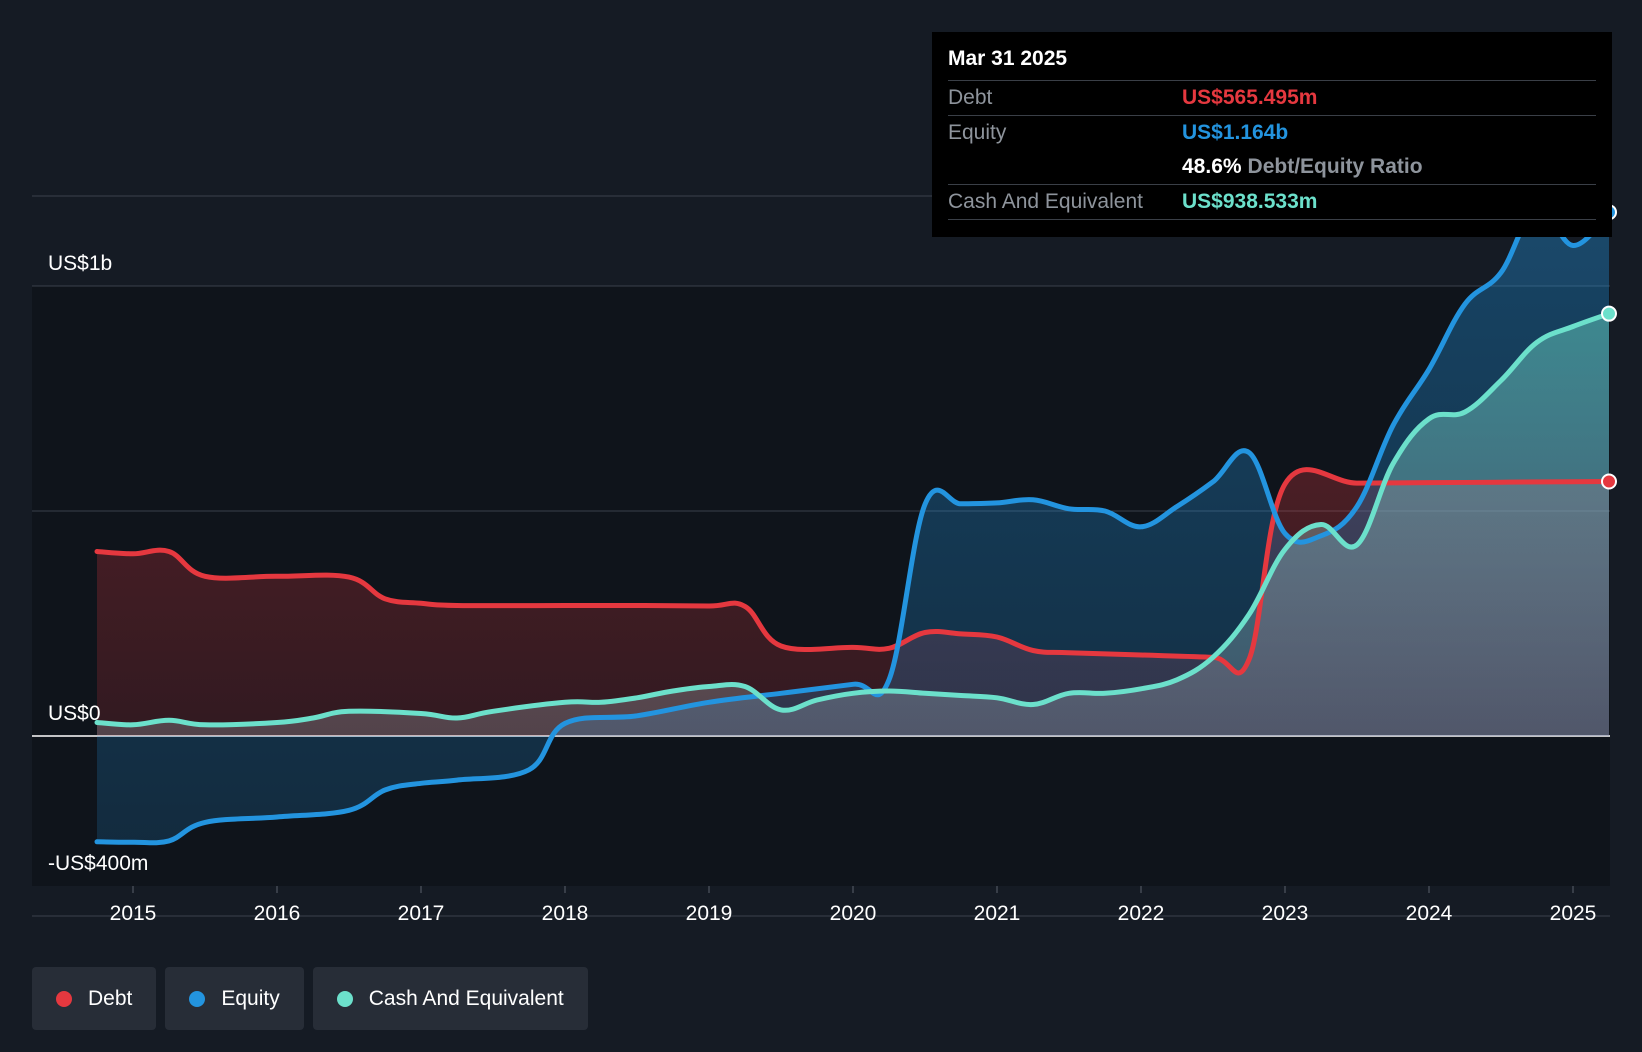 Image resolution: width=1642 pixels, height=1052 pixels. Describe the element at coordinates (466, 998) in the screenshot. I see `legend-label-cash: Cash And Equivalent` at that location.